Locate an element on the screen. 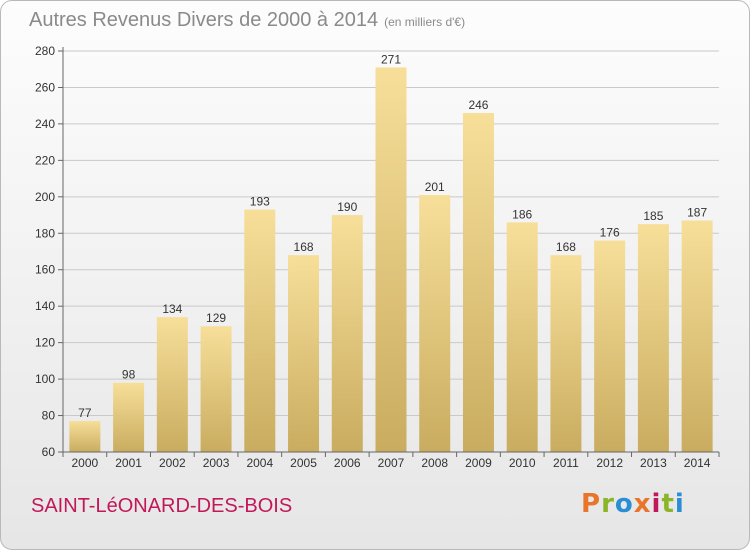 The image size is (750, 550). xtick-label-2002: 2002 is located at coordinates (172, 463).